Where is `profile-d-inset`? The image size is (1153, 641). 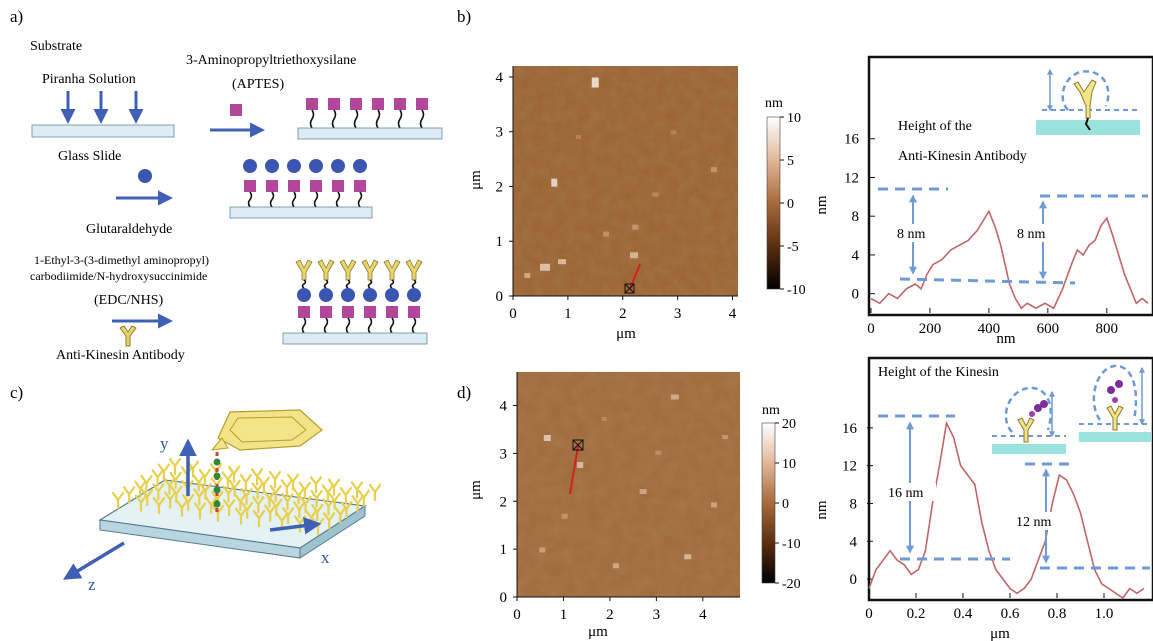
profile-d-inset is located at coordinates (1071, 409).